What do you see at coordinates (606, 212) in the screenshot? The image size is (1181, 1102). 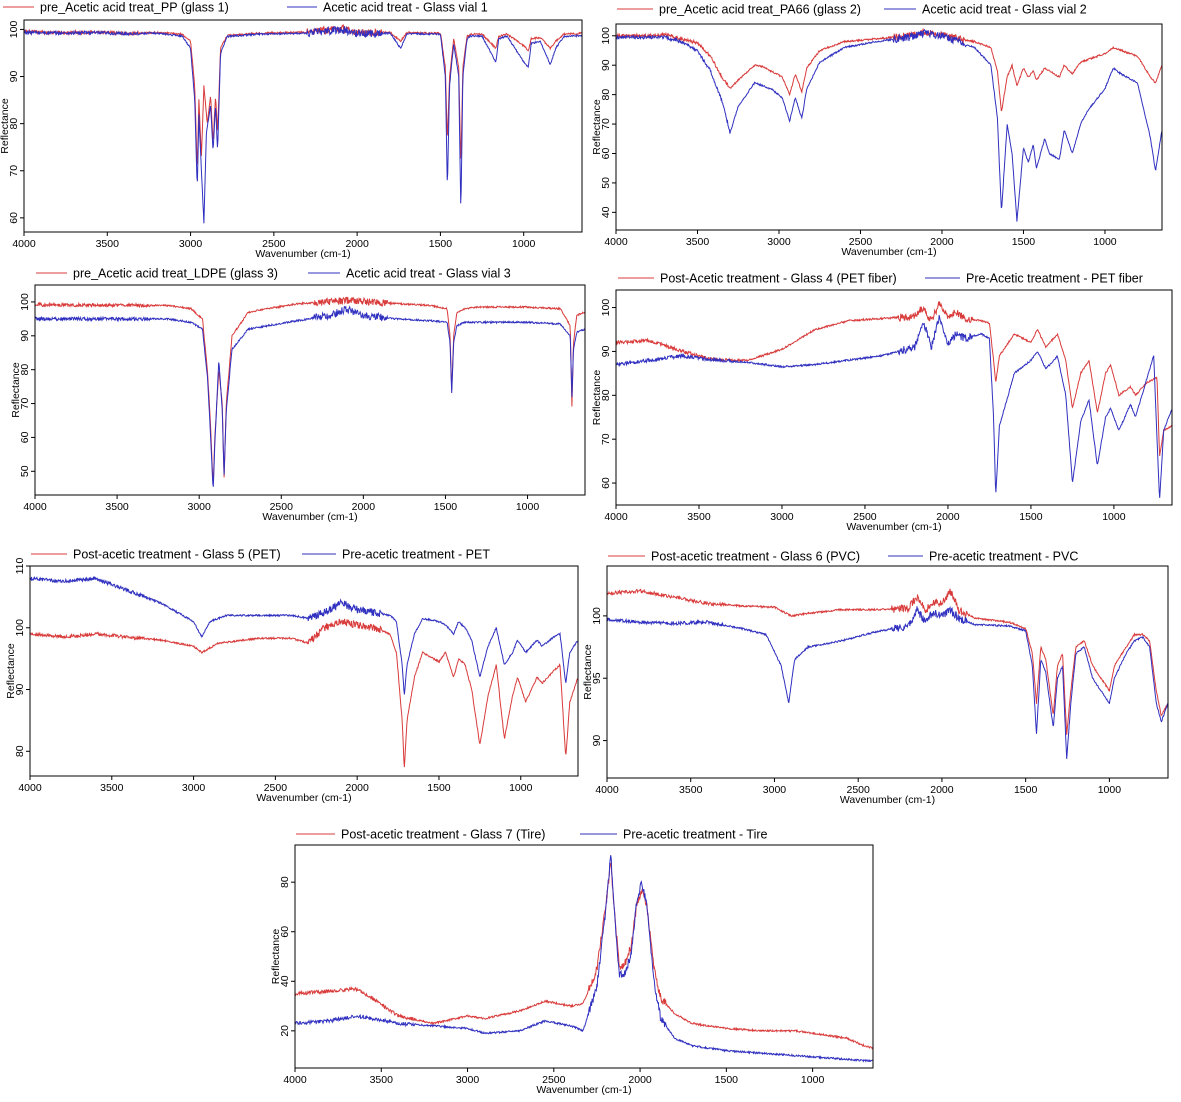 I see `y-tick-label: 40` at bounding box center [606, 212].